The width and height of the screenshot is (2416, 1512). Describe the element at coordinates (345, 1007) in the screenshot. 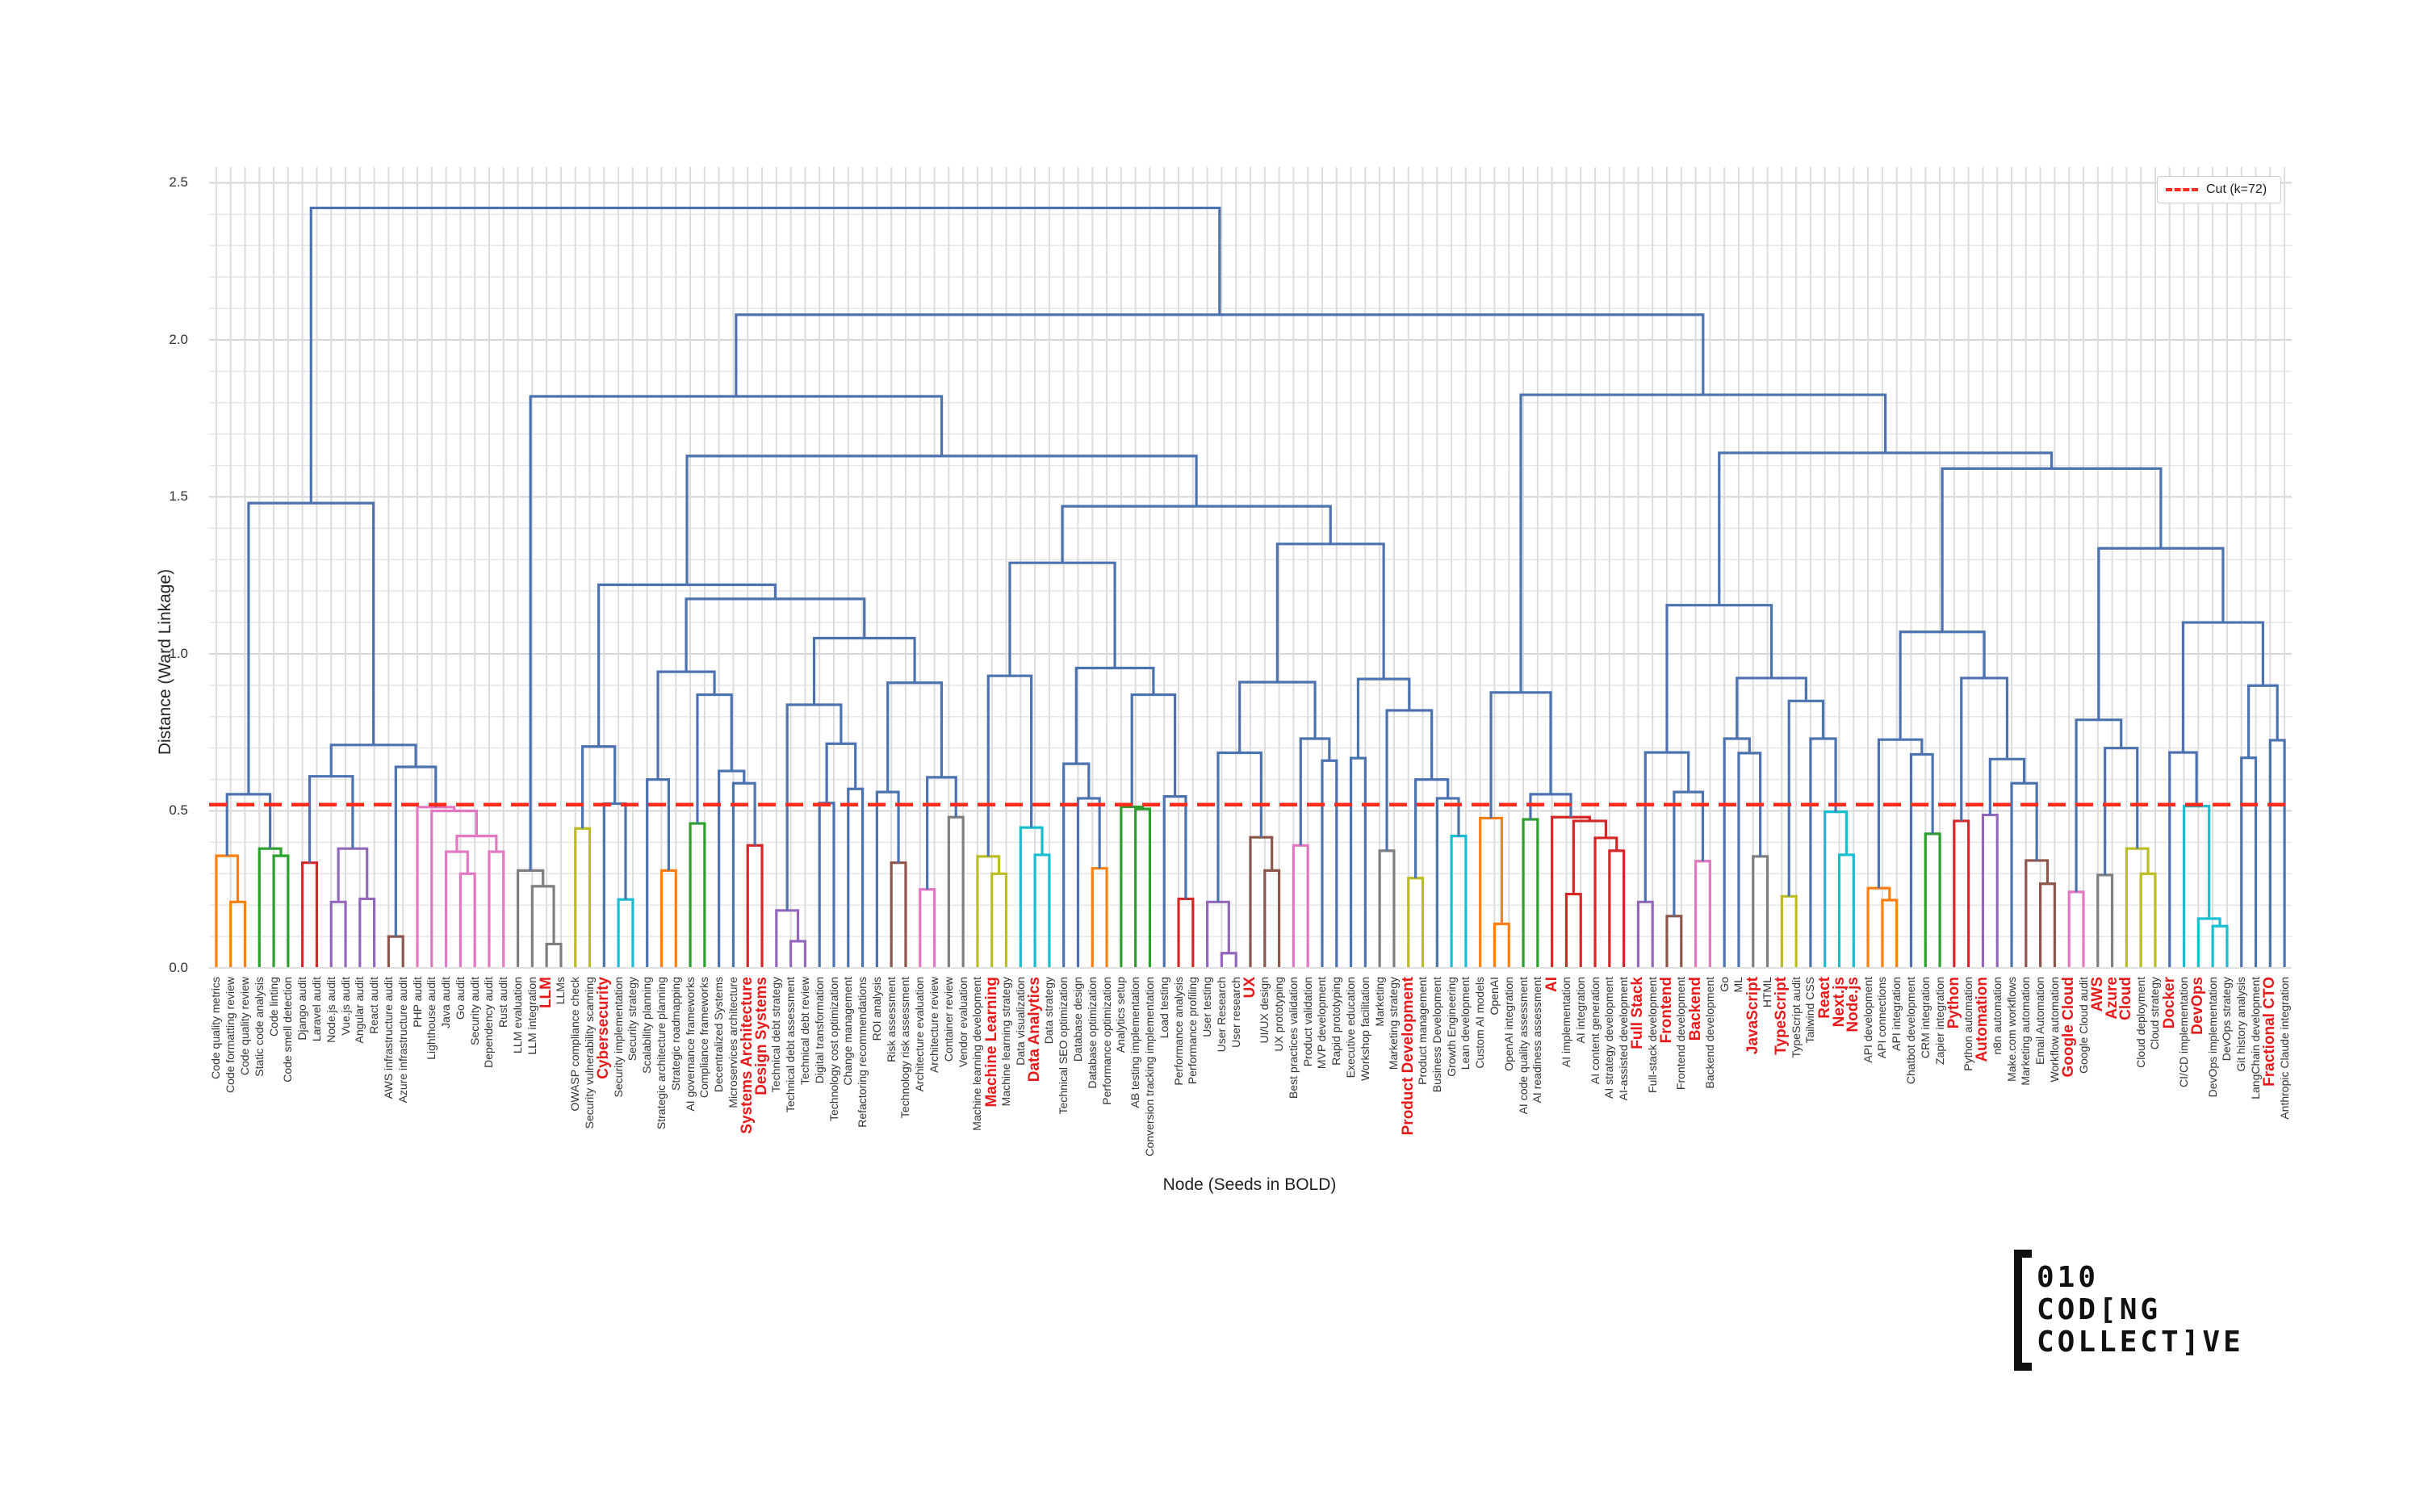

I see `leaf-label: Vue.js audit` at that location.